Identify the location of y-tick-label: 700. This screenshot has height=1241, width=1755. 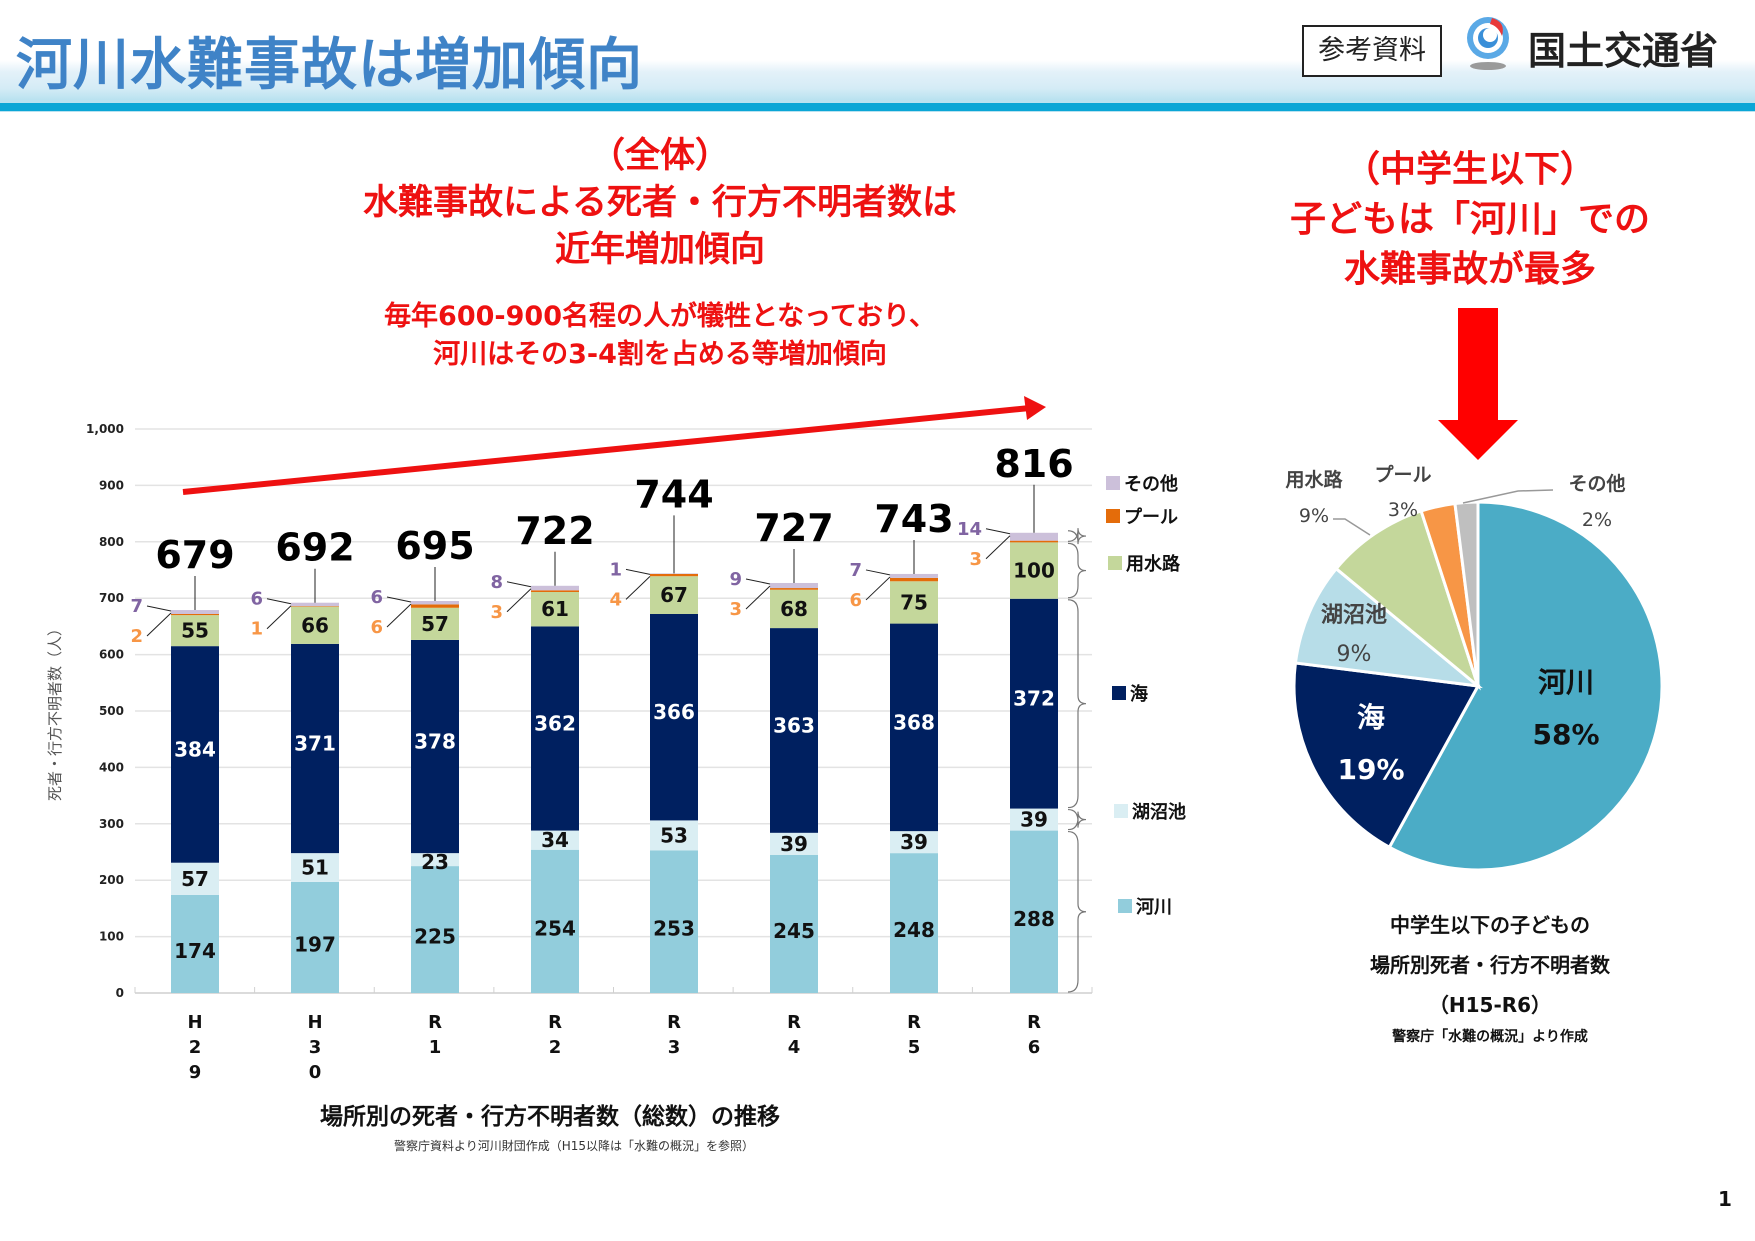
(111, 598).